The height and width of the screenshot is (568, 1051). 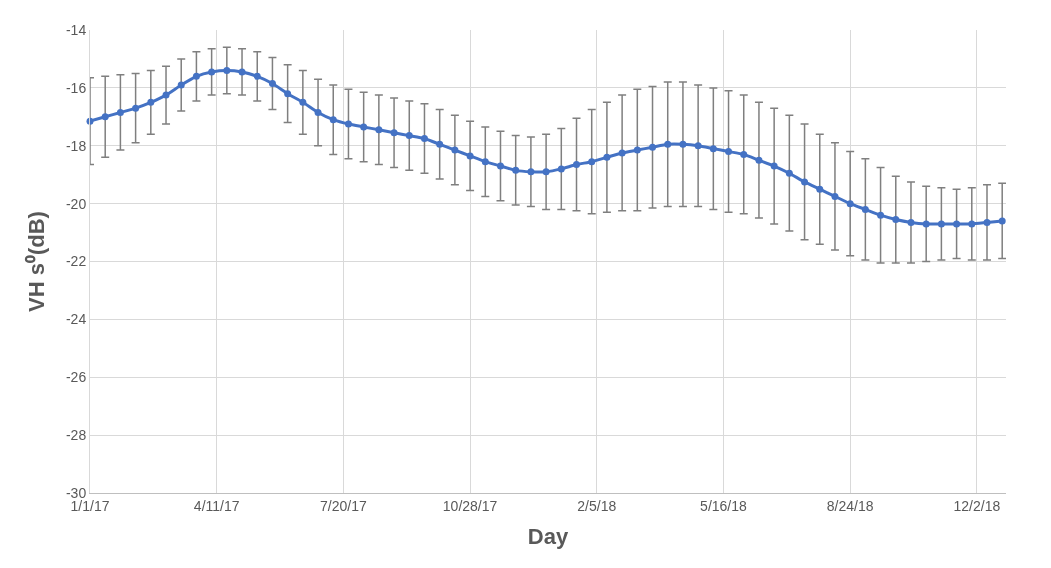 I want to click on x-tick-label: 4/11/17, so click(x=216, y=505).